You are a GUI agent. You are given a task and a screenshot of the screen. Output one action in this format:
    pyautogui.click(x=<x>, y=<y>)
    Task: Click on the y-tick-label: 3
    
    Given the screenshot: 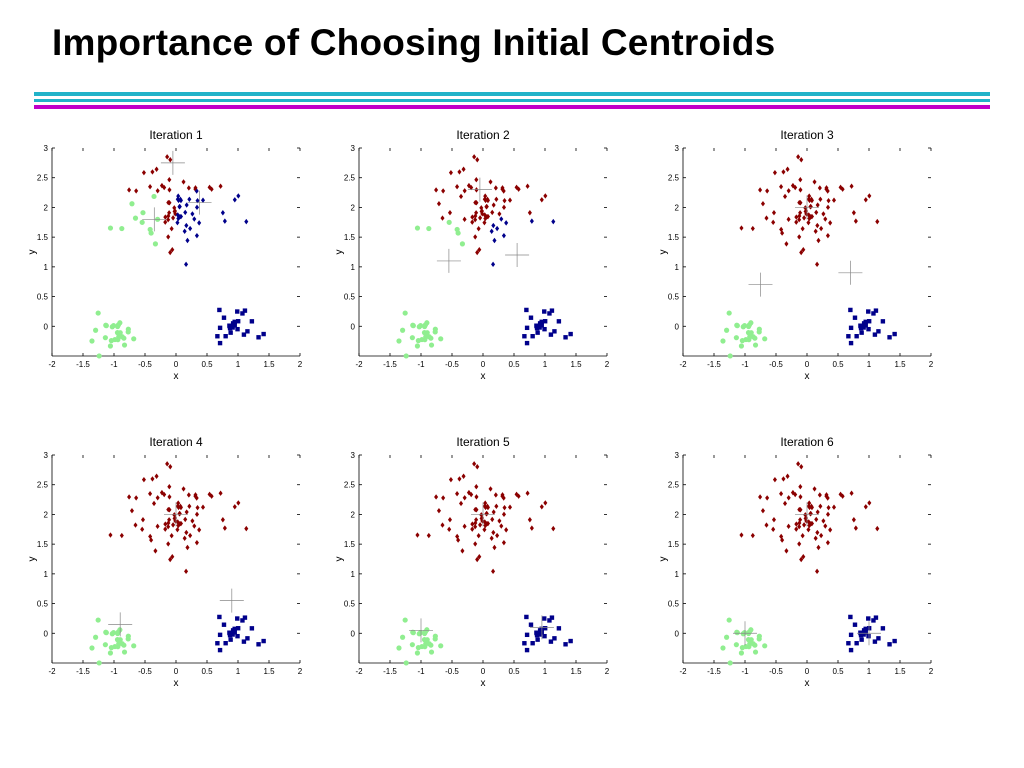 What is the action you would take?
    pyautogui.click(x=677, y=455)
    